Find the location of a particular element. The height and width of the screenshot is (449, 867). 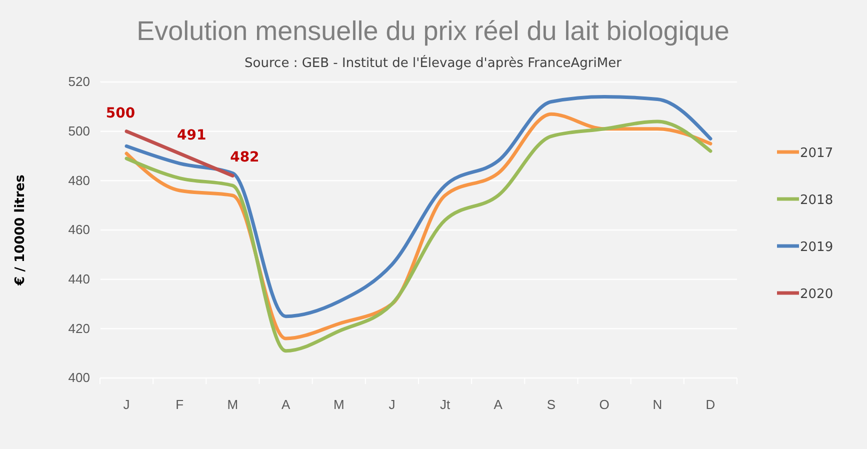

data-label: 491 is located at coordinates (191, 136).